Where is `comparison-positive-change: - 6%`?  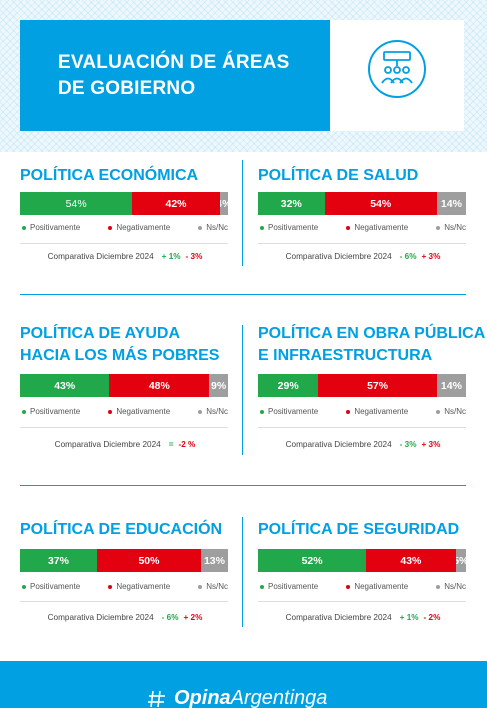
comparison-positive-change: - 6% is located at coordinates (170, 617).